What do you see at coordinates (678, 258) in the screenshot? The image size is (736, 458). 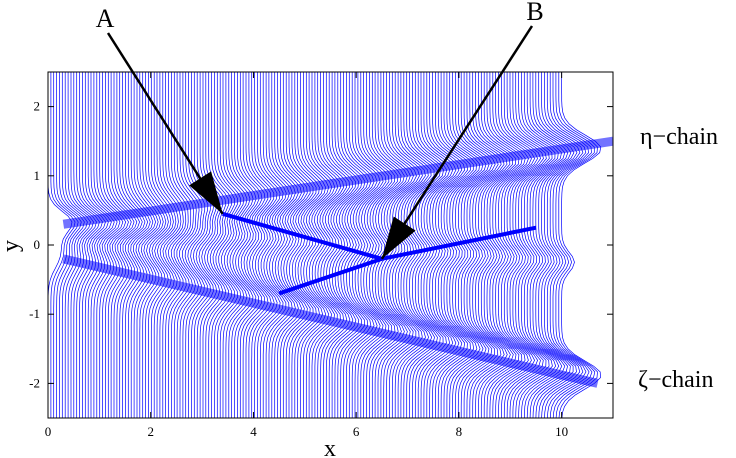 I see `chain-labels: η−chain ζ−chain` at bounding box center [678, 258].